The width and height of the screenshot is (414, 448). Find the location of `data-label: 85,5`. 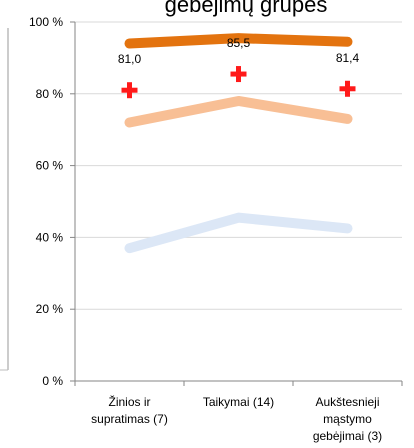

data-label: 85,5 is located at coordinates (239, 43).